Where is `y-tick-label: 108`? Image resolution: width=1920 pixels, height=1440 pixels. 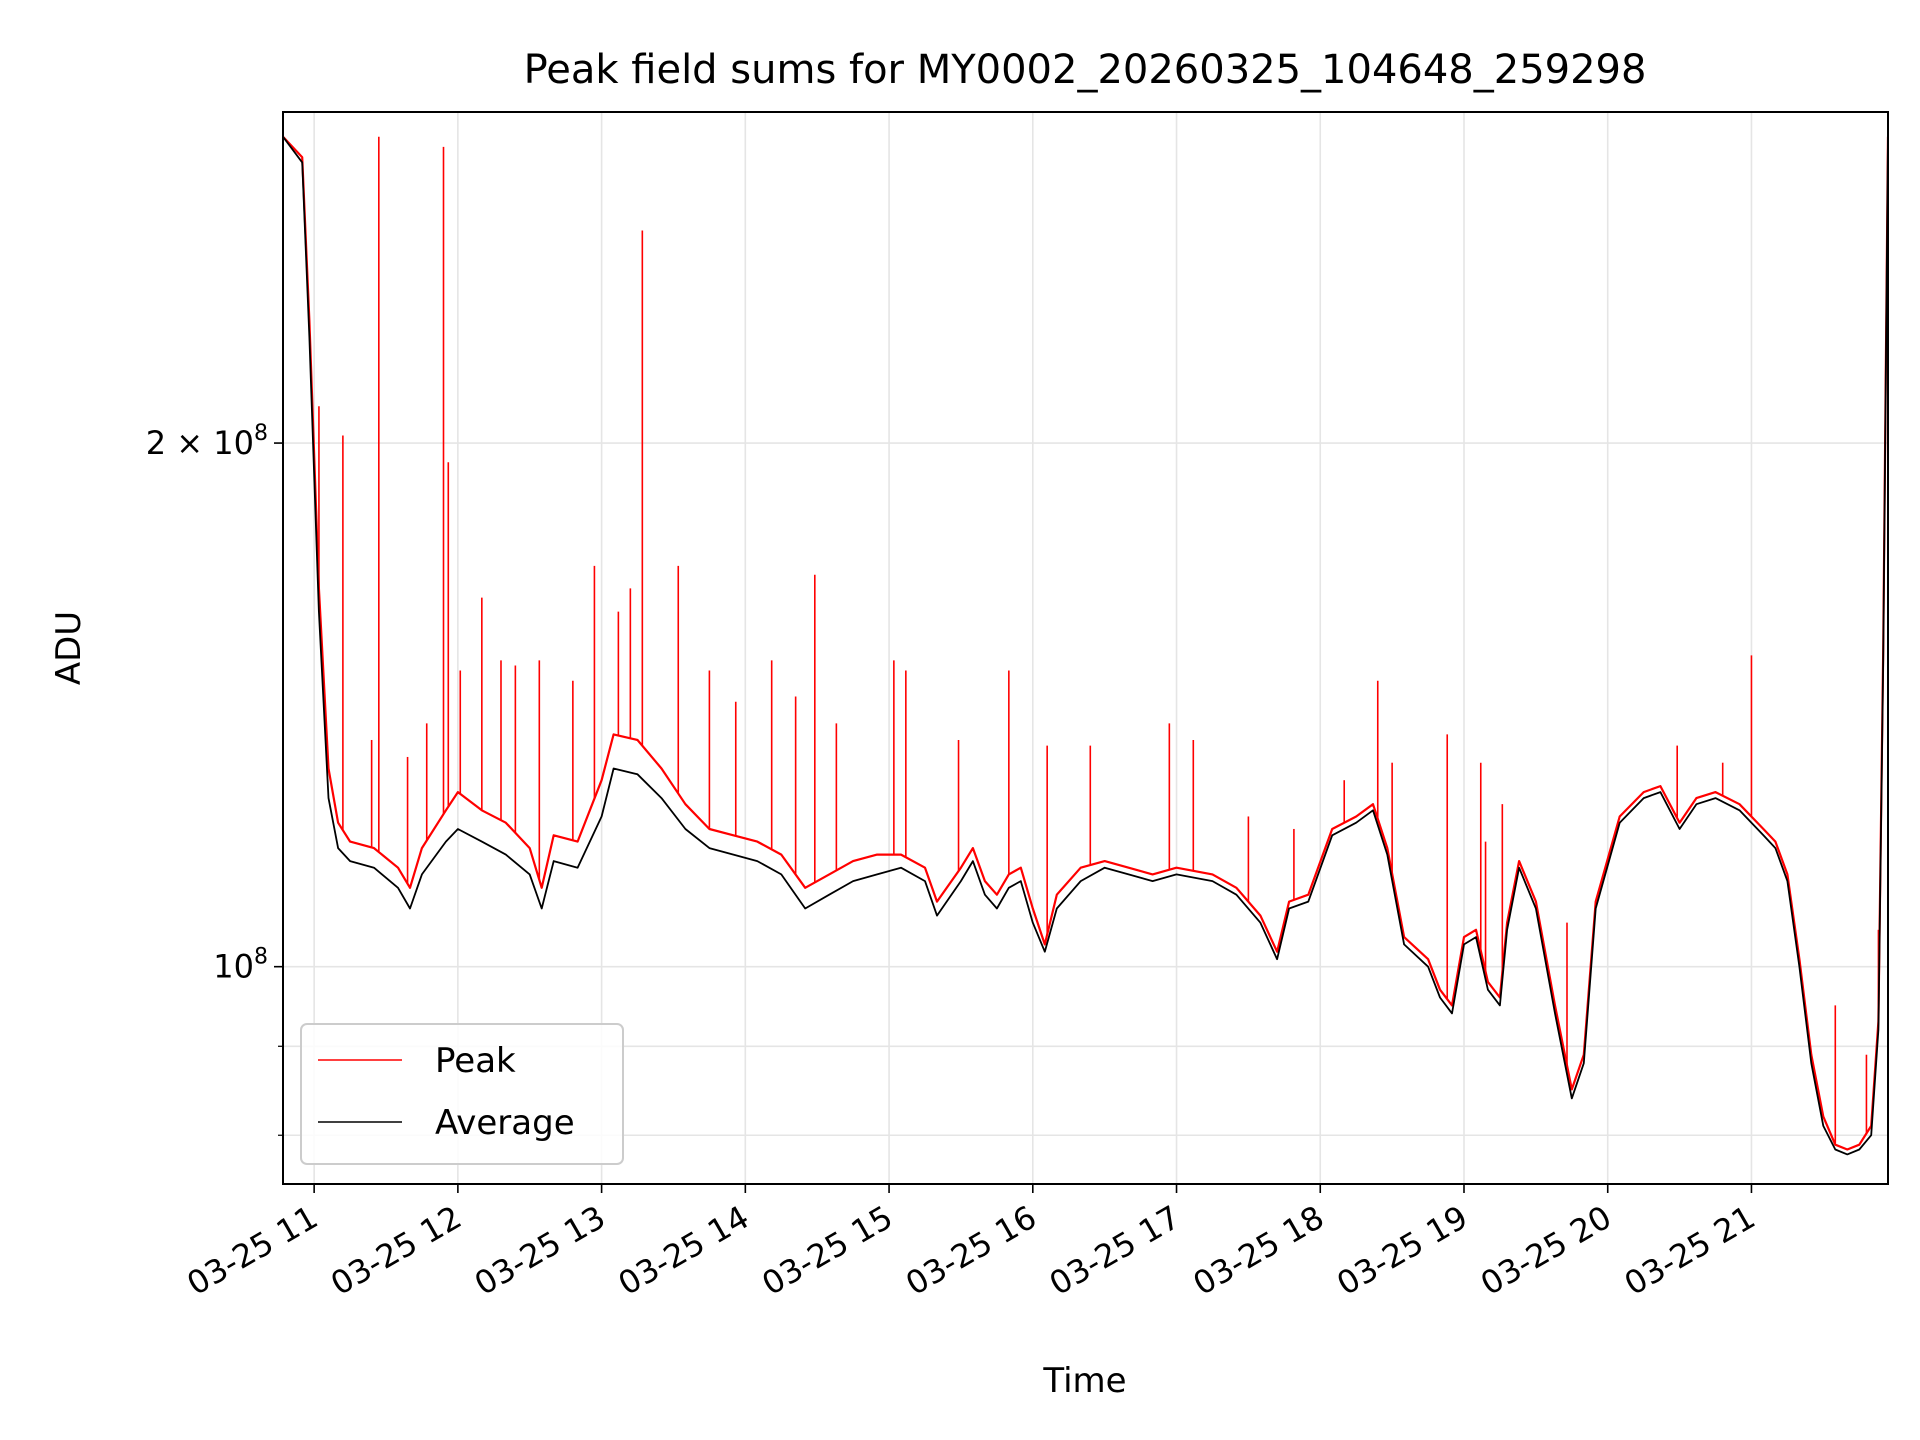 y-tick-label: 108 is located at coordinates (240, 965).